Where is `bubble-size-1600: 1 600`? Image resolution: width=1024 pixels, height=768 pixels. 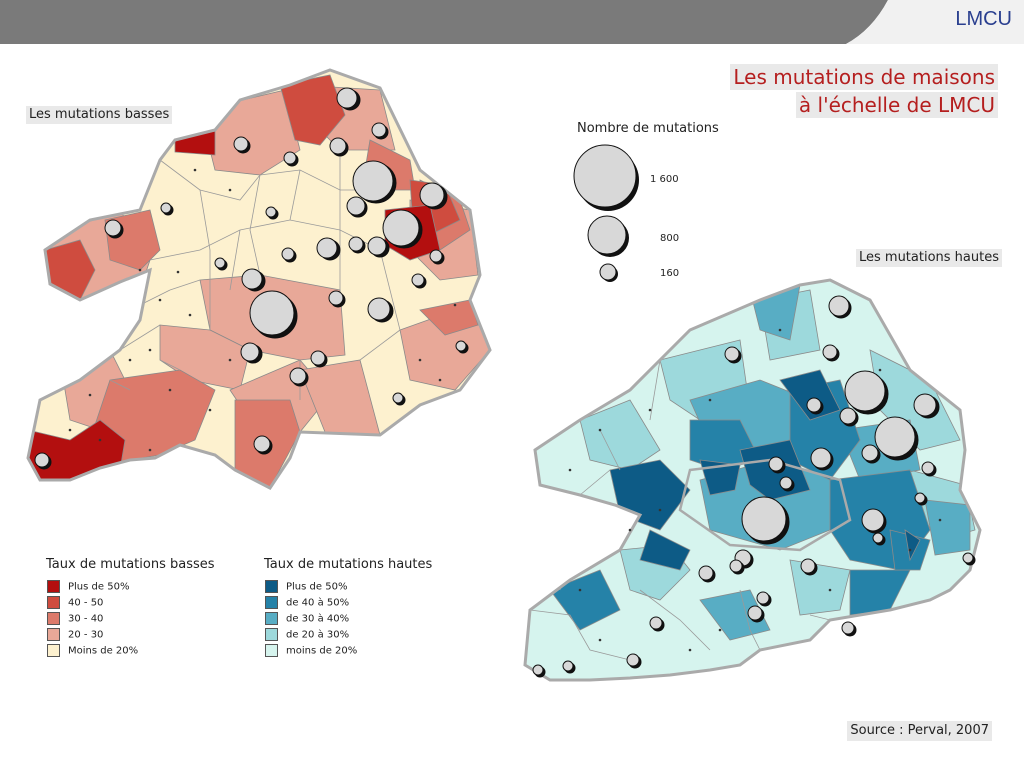
bubble-size-1600: 1 600 is located at coordinates (664, 179).